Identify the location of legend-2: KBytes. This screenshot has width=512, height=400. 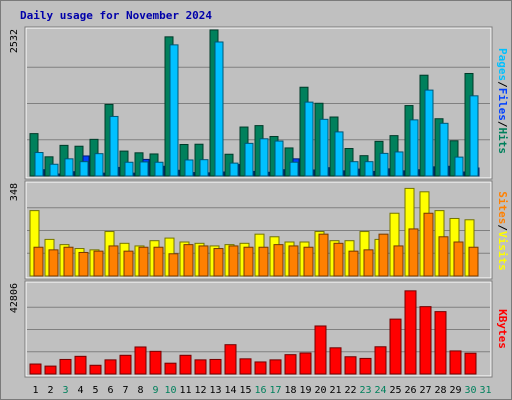
(502, 329).